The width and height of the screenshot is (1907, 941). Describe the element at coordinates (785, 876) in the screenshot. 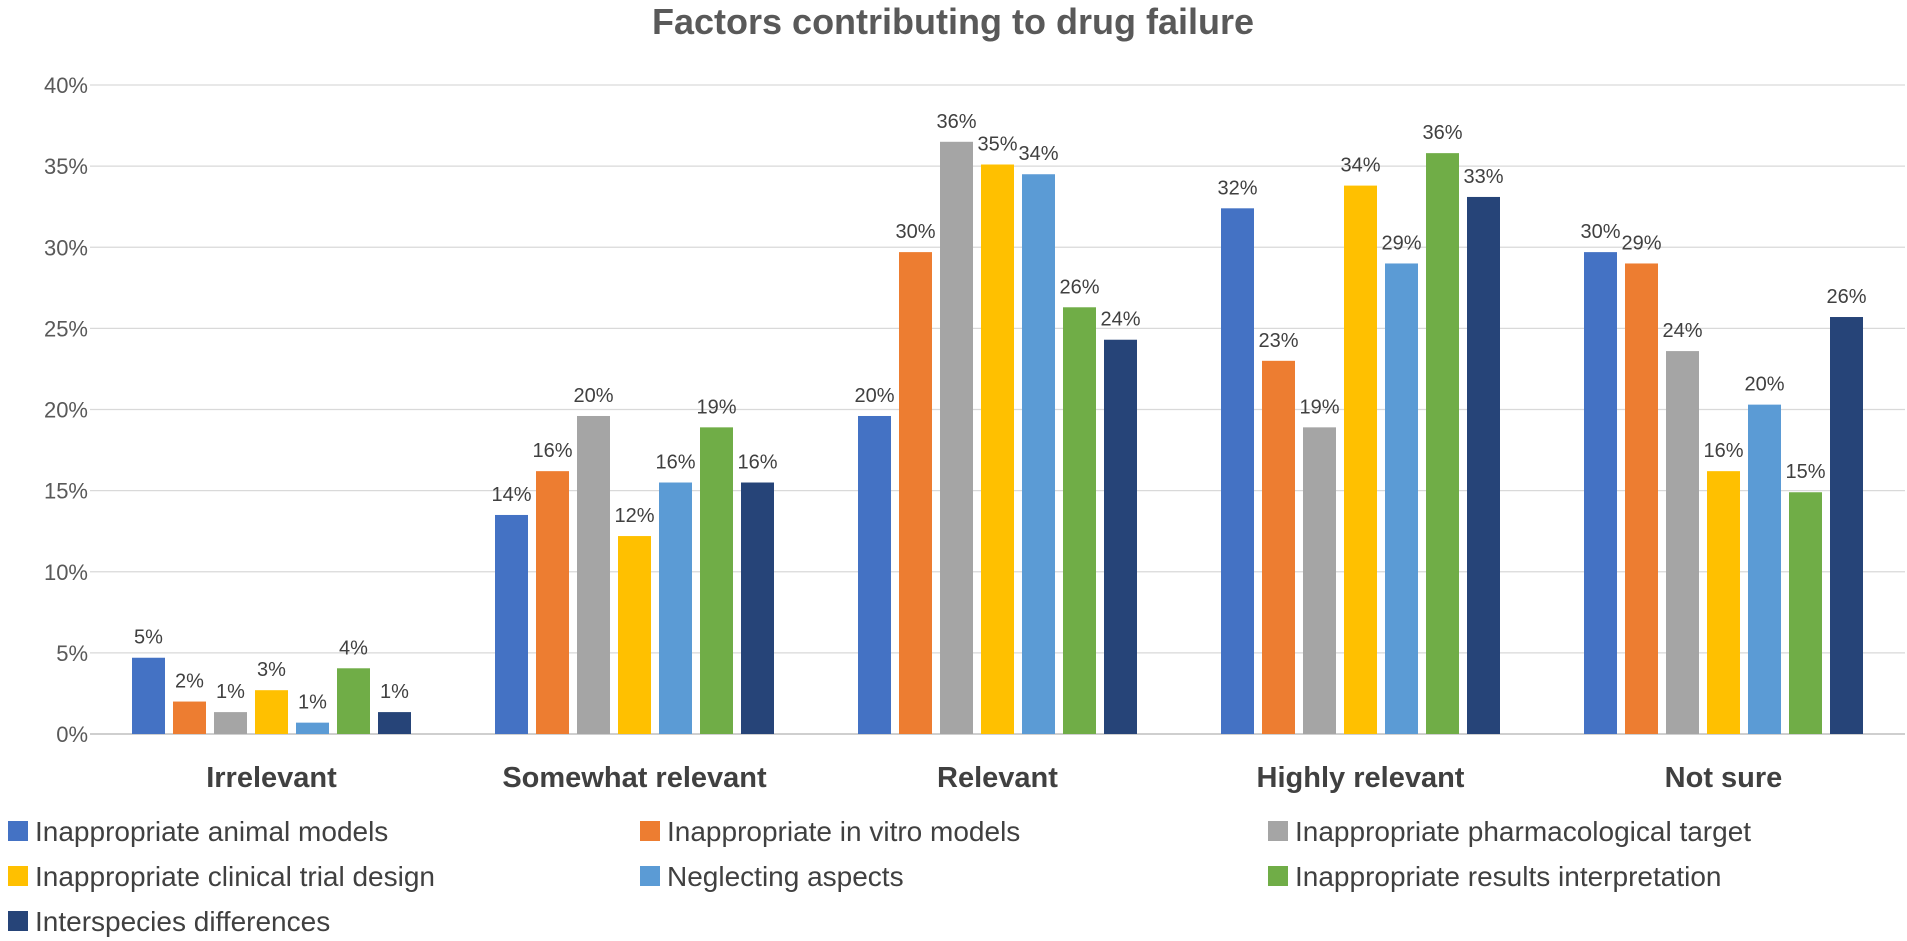

I see `legend-label: Neglecting aspects` at that location.